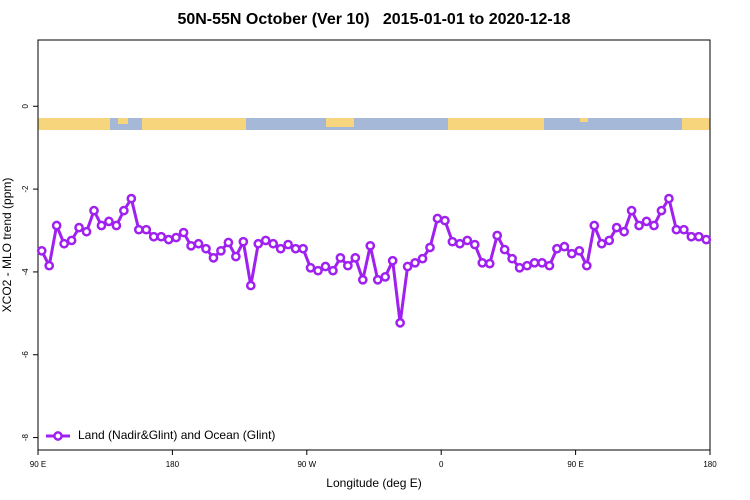 The image size is (750, 500). Describe the element at coordinates (306, 464) in the screenshot. I see `x-tick-label: 90 W` at that location.